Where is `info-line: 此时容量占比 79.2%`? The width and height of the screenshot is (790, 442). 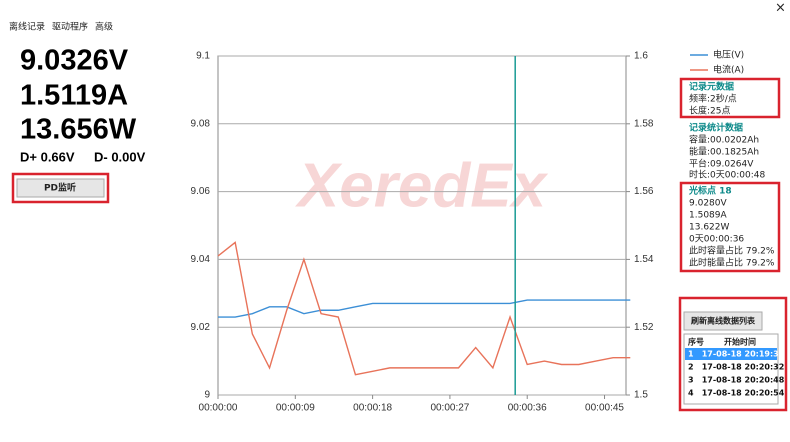 info-line: 此时容量占比 79.2% is located at coordinates (732, 251).